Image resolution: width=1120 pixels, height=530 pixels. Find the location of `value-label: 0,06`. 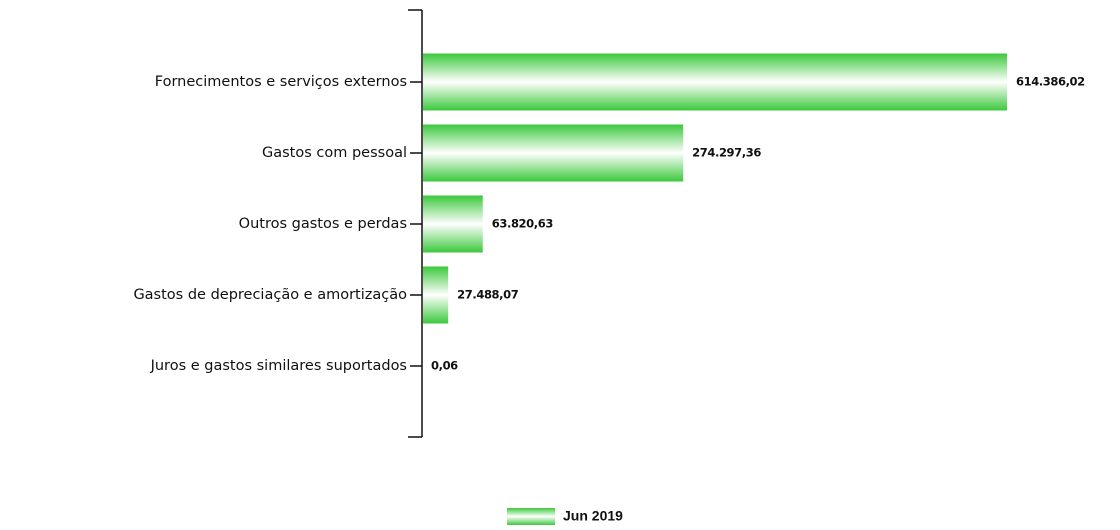

value-label: 0,06 is located at coordinates (444, 366).